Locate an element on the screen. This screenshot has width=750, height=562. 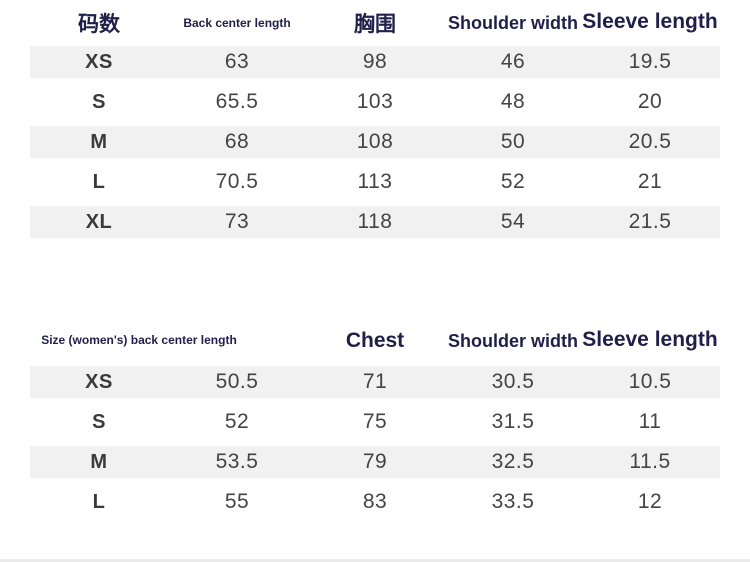
table-cell: 48 is located at coordinates (513, 101).